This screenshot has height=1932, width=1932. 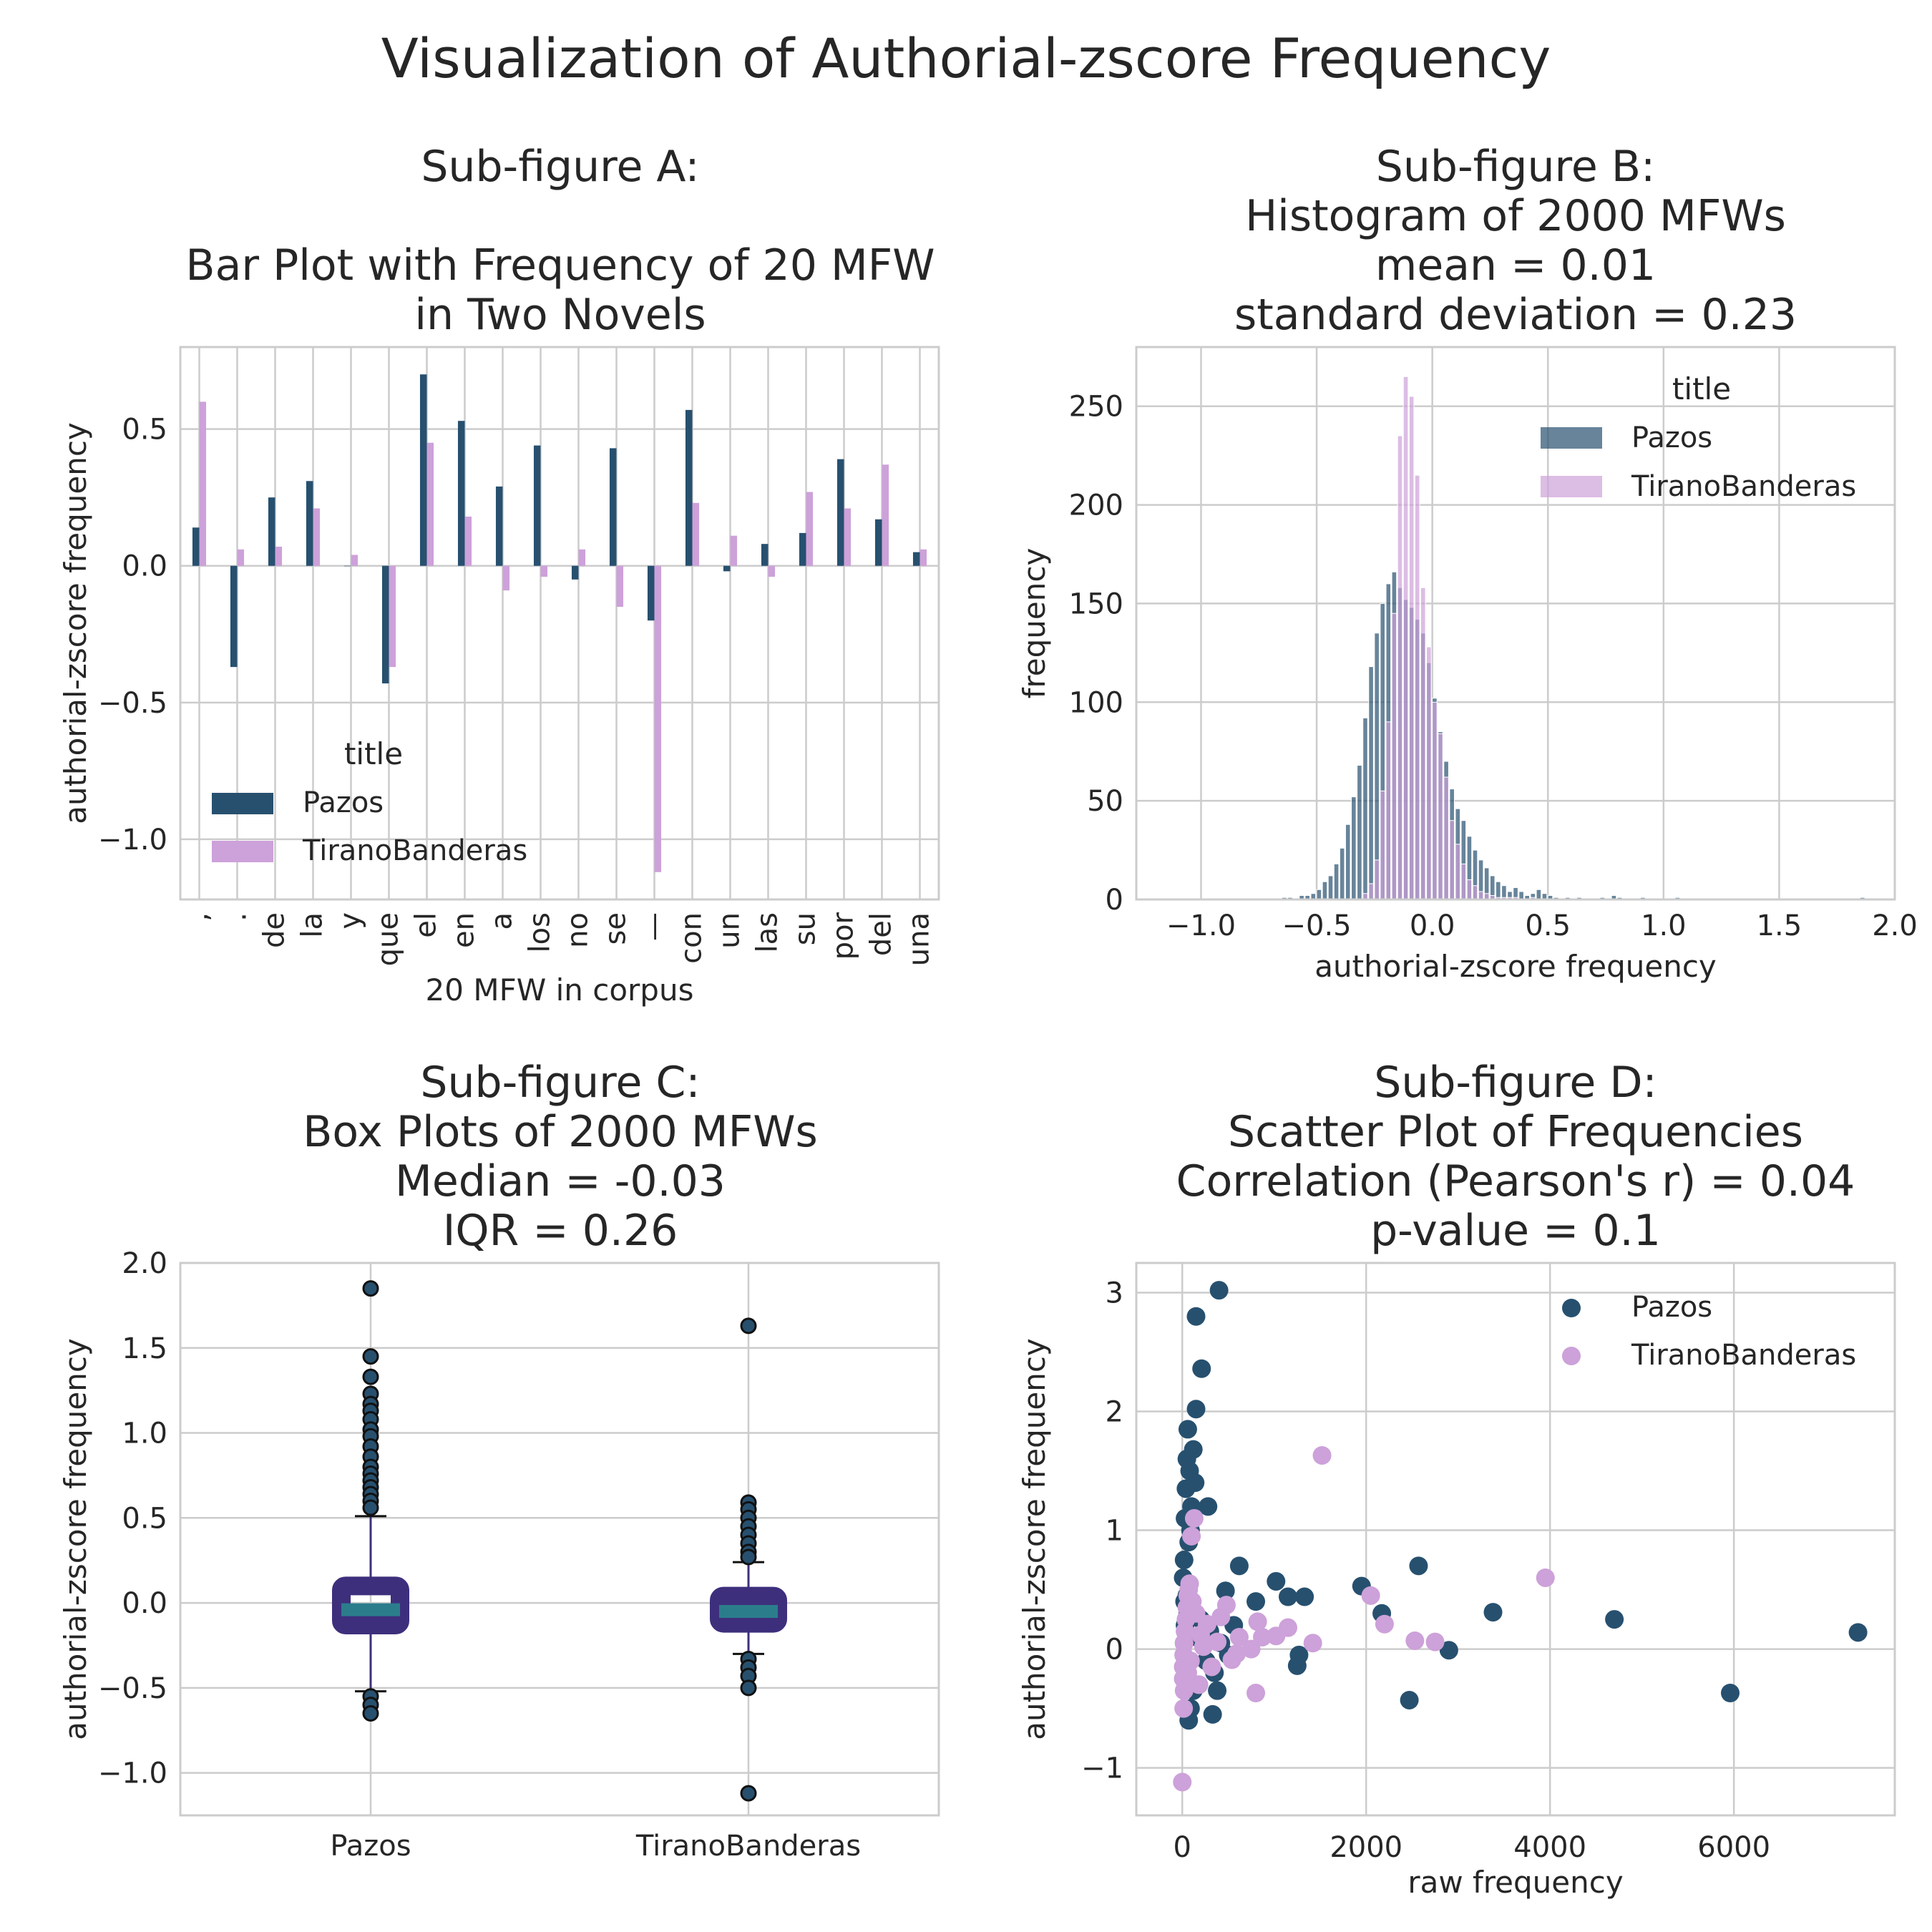 I want to click on d-ytick-label: 0, so click(x=1114, y=1650).